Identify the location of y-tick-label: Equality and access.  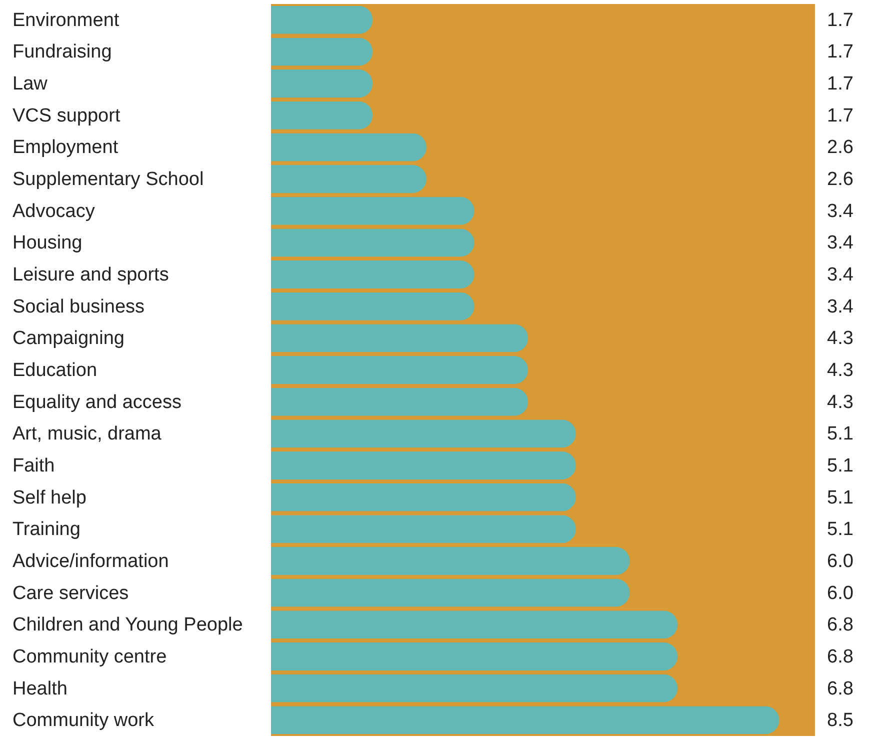
(97, 402).